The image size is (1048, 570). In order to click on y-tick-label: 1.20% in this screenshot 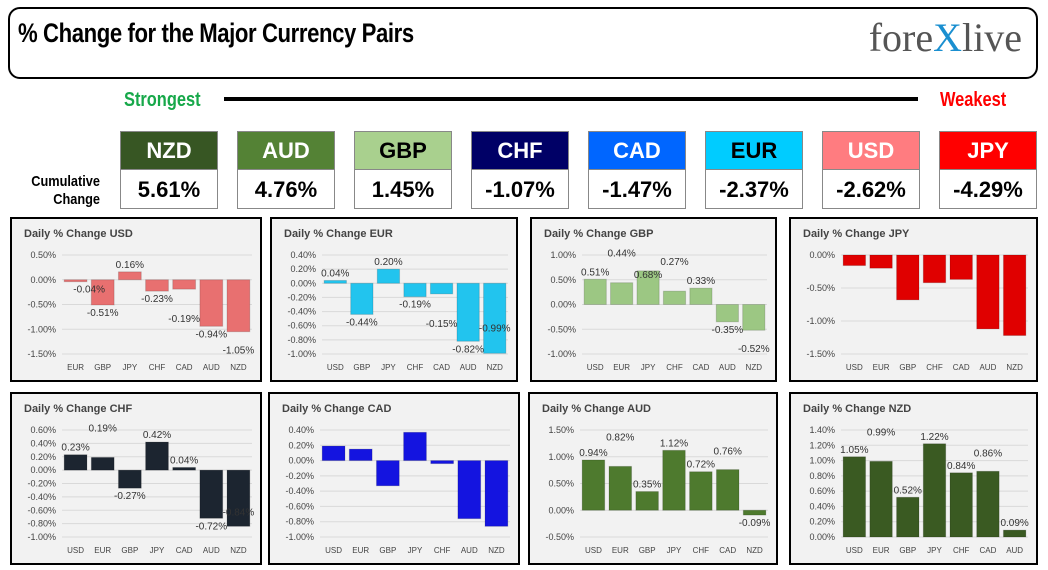, I will do `click(822, 445)`.